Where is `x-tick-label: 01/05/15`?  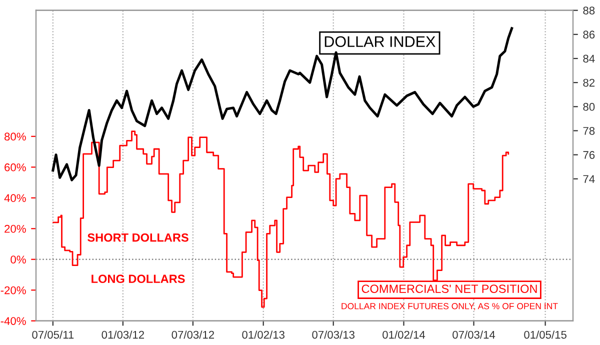 x-tick-label: 01/05/15 is located at coordinates (545, 334).